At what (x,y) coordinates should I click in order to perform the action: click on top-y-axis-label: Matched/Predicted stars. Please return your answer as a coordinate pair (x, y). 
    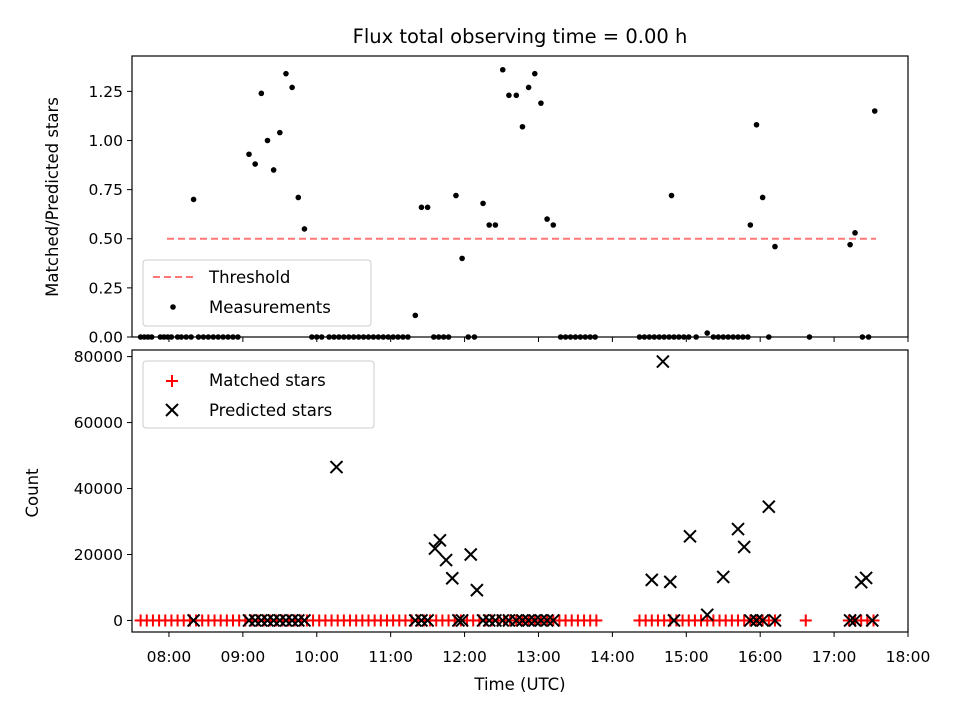
    Looking at the image, I should click on (52, 197).